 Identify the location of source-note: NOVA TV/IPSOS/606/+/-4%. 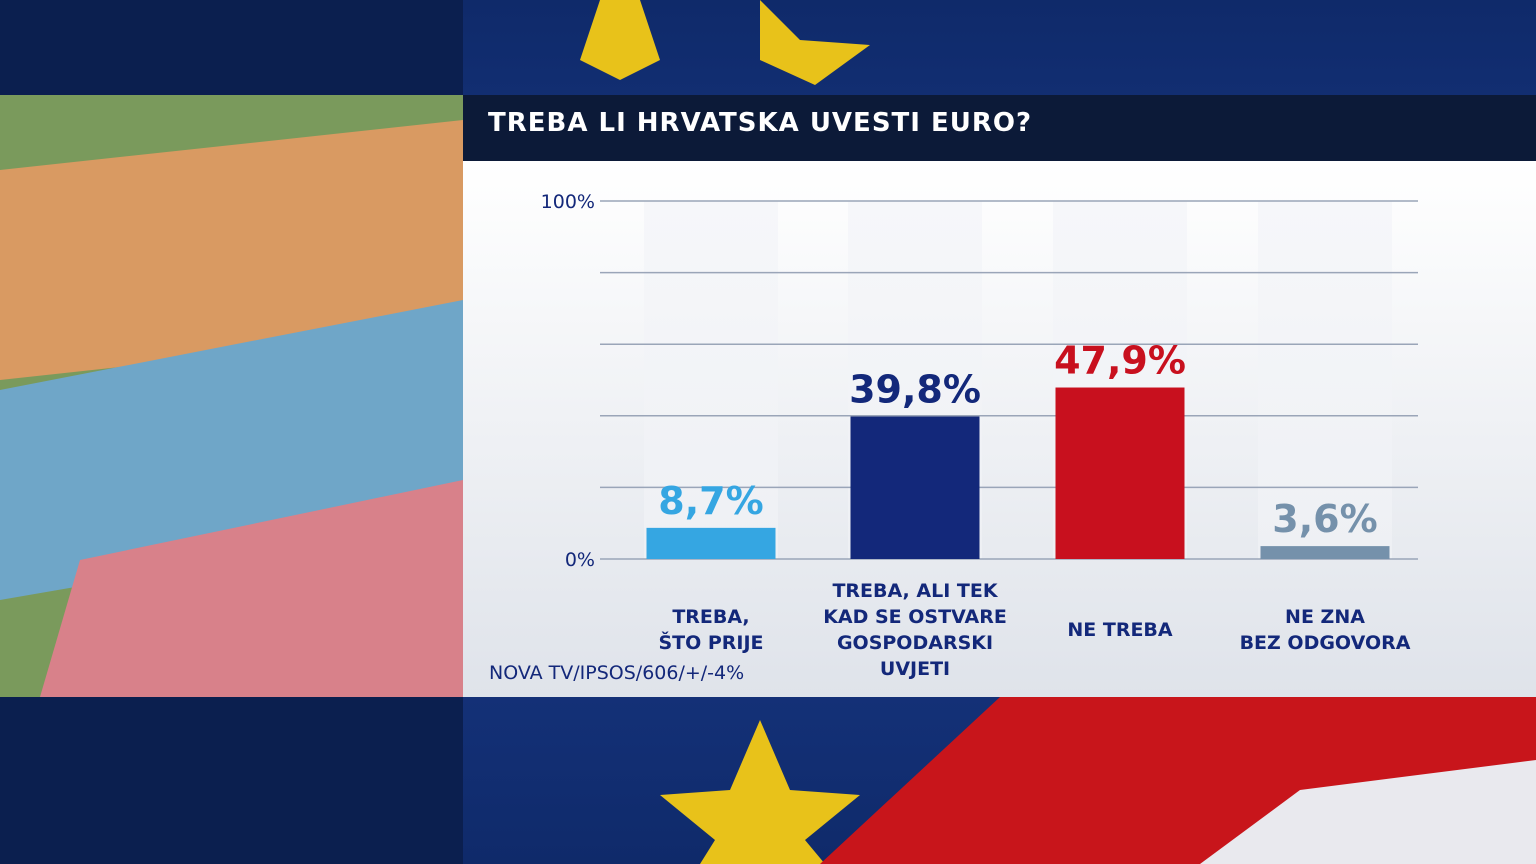
(617, 673).